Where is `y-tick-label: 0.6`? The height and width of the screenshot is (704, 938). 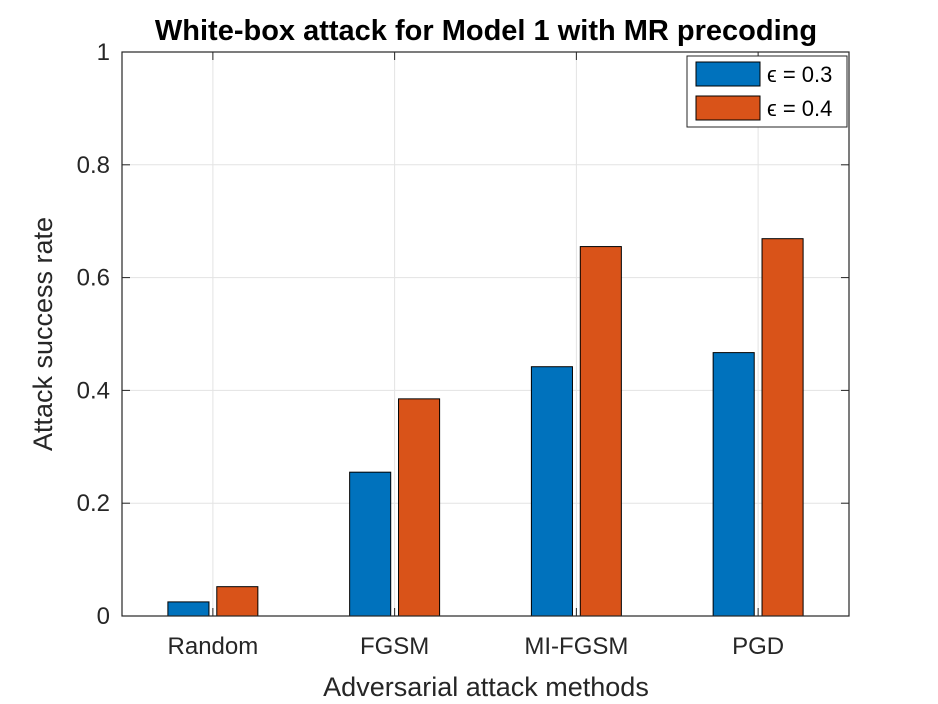 y-tick-label: 0.6 is located at coordinates (93, 278).